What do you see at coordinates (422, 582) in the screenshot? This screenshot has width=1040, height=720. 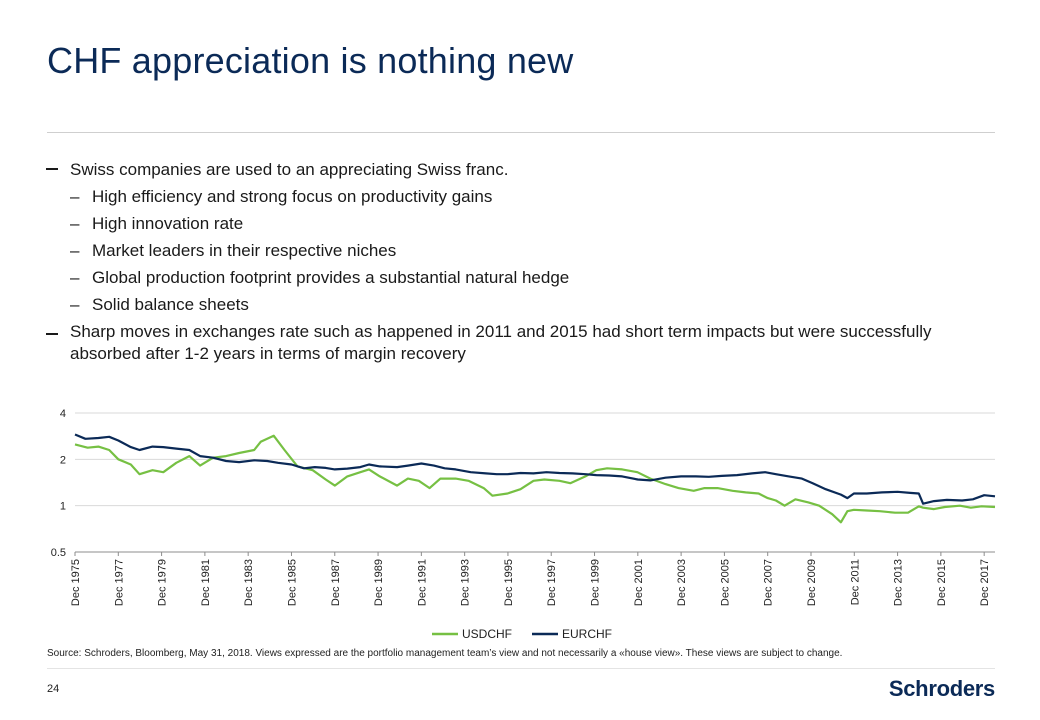 I see `x-tick-label: Dec 1991` at bounding box center [422, 582].